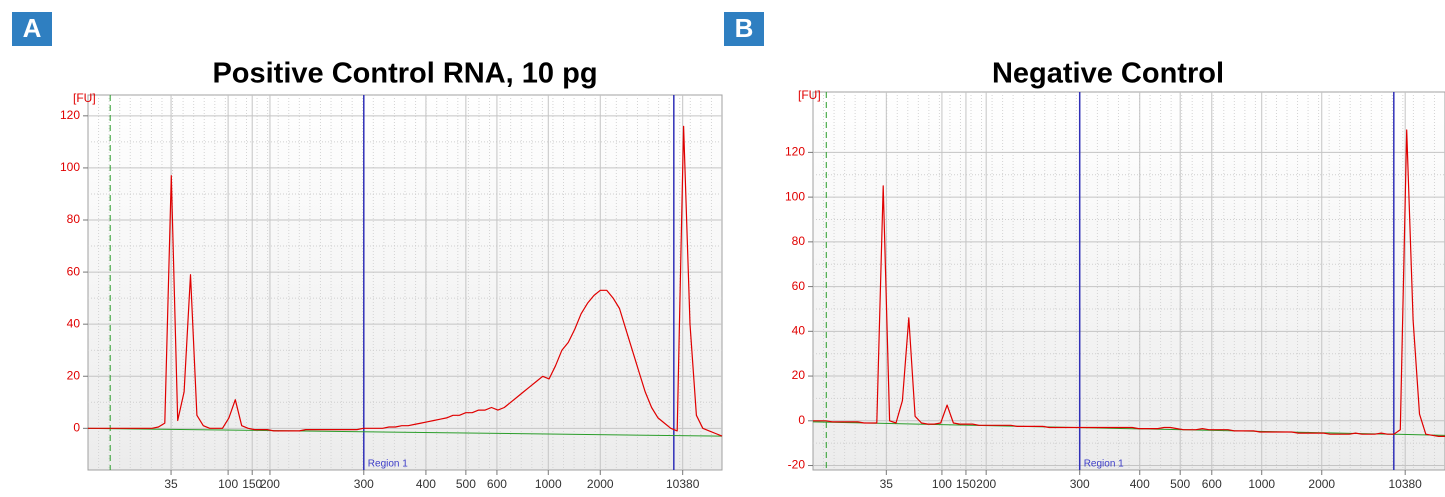 The width and height of the screenshot is (1445, 497). What do you see at coordinates (404, 74) in the screenshot?
I see `chart-title: Positive Control RNA, 10 pg` at bounding box center [404, 74].